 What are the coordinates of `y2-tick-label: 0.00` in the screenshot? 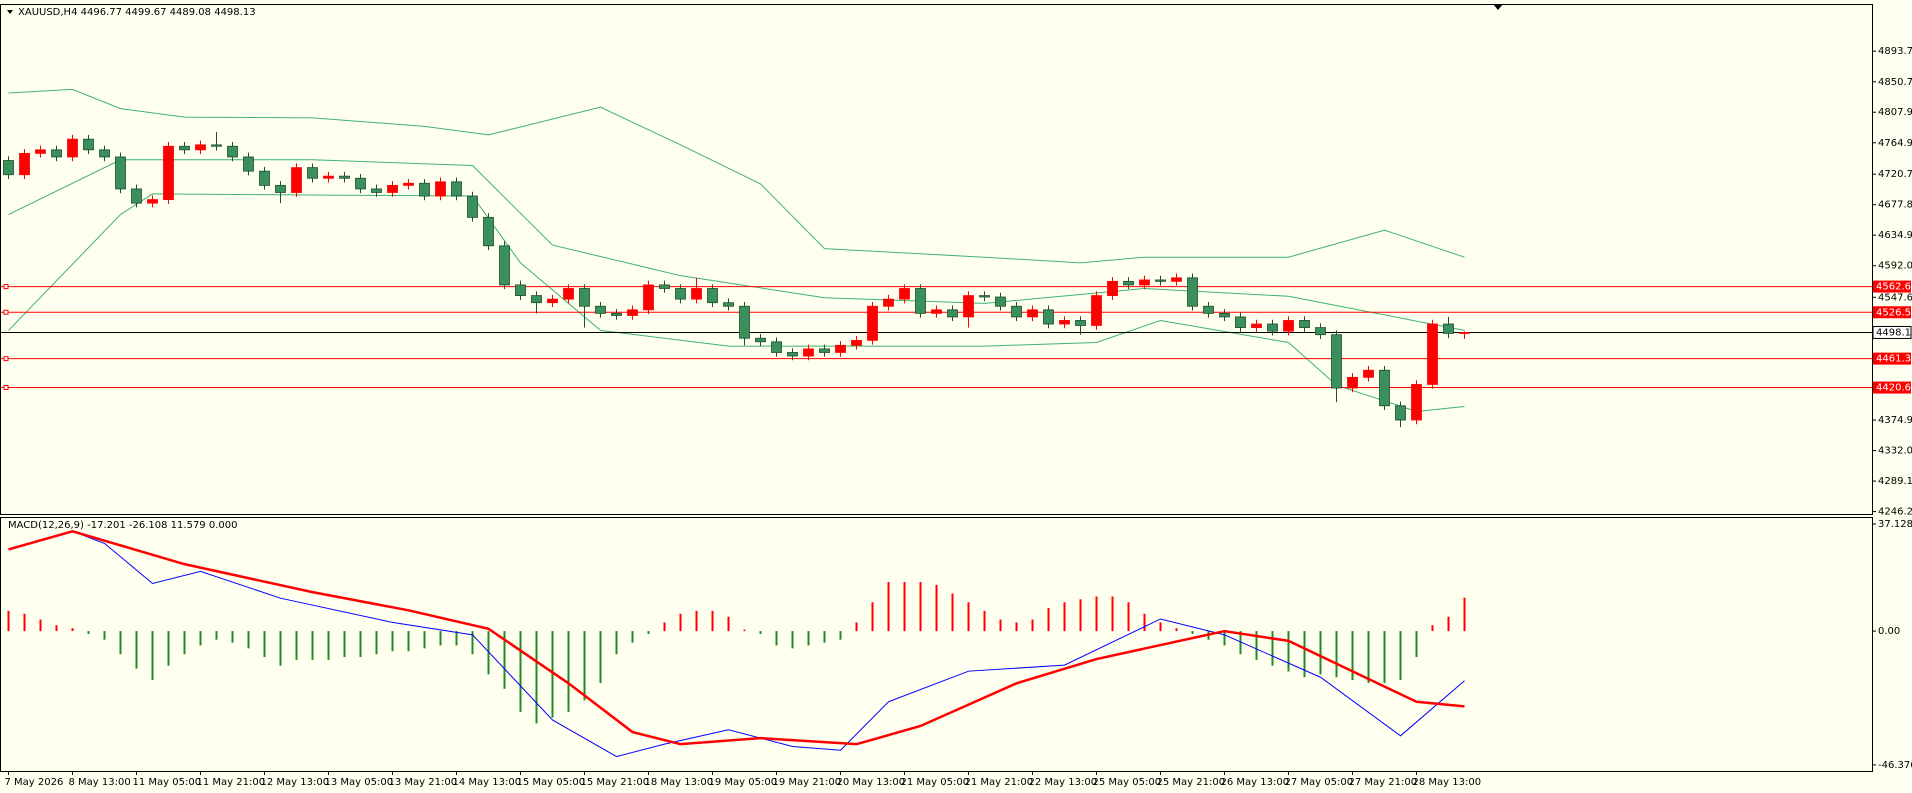 It's located at (1889, 631).